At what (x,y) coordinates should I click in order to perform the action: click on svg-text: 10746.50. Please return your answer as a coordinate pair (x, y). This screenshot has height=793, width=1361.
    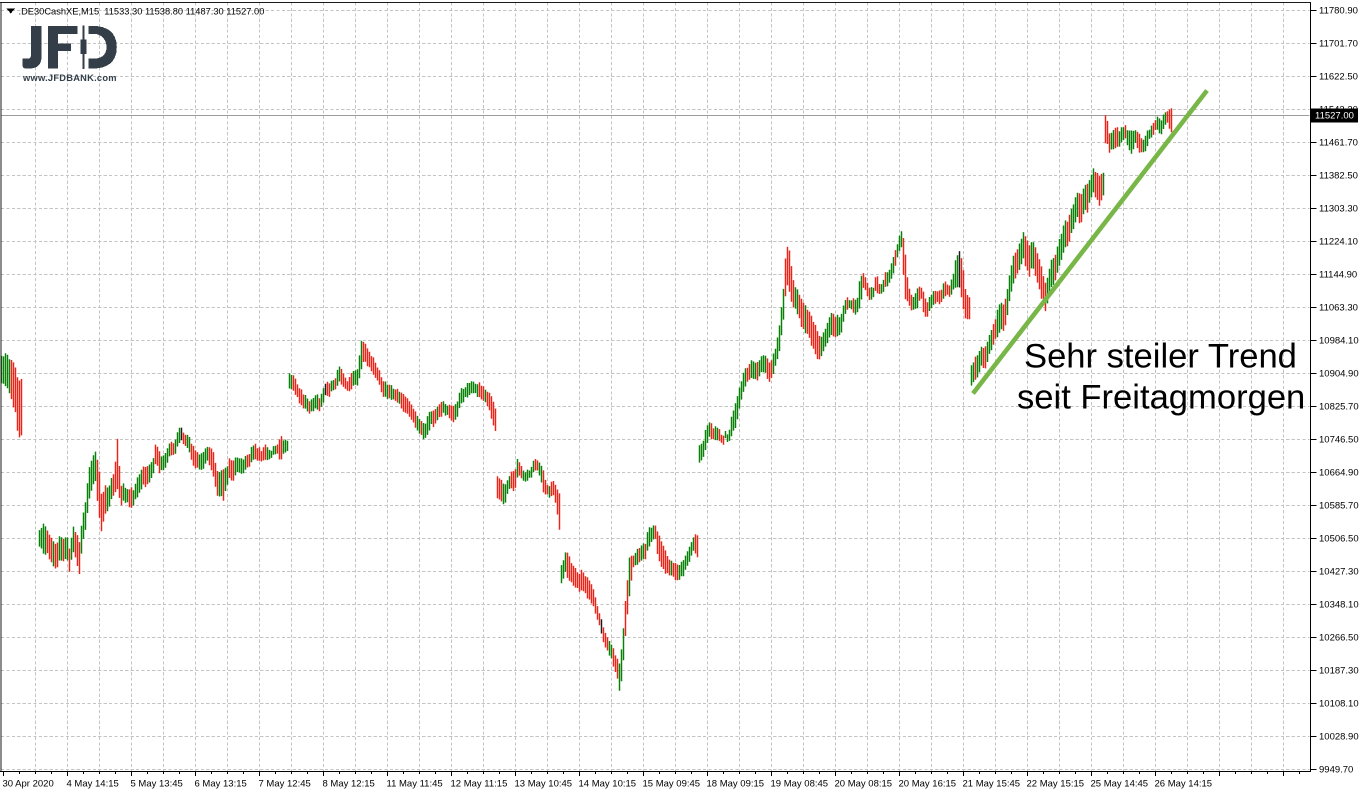
    Looking at the image, I should click on (1339, 440).